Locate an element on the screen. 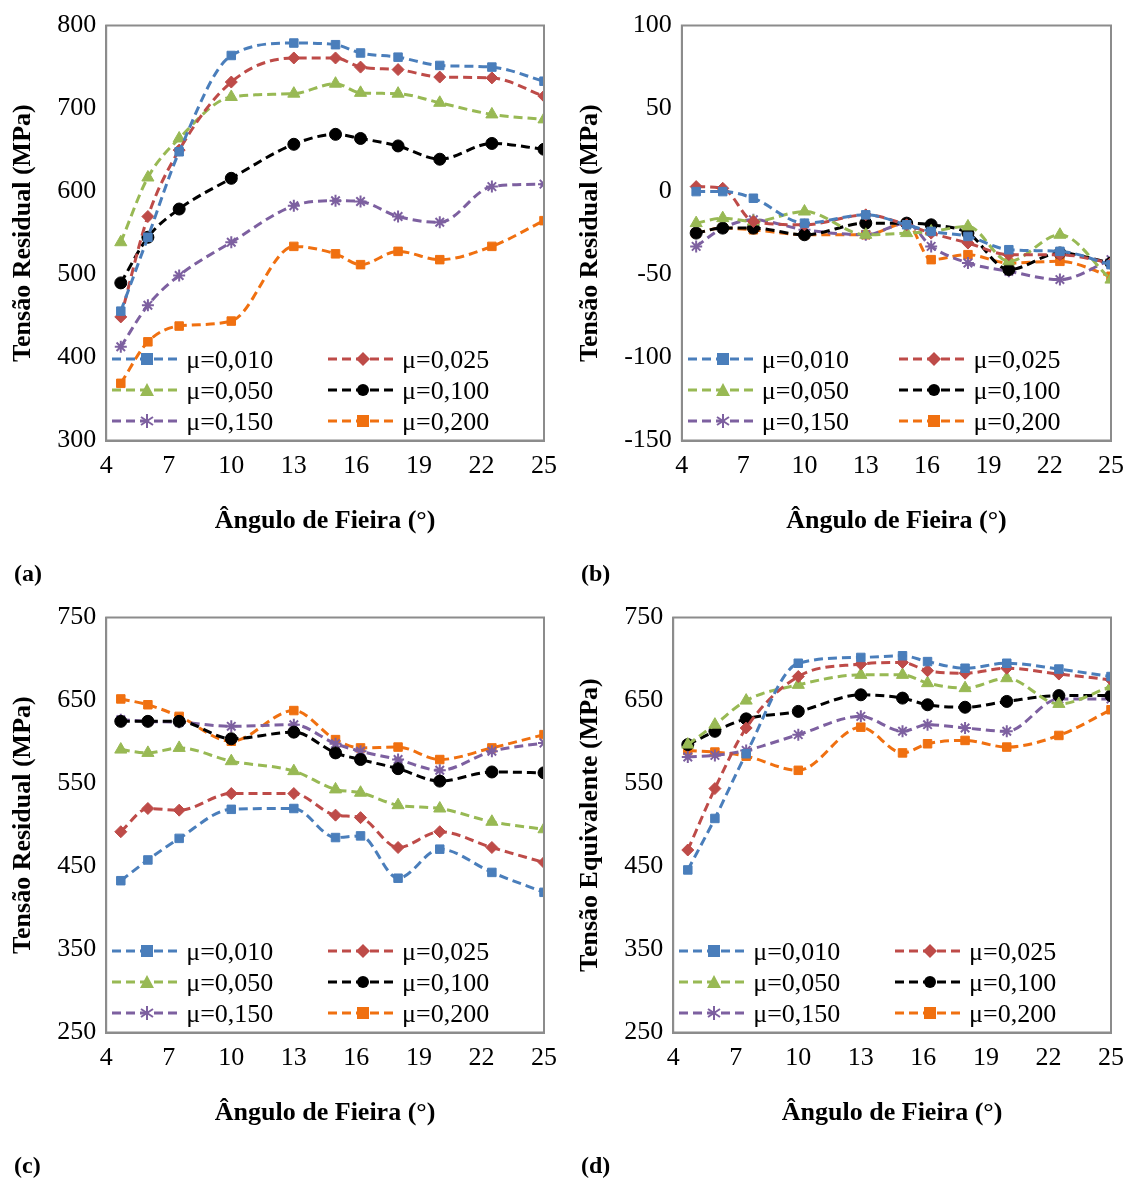 This screenshot has height=1184, width=1135. y-tick-label: 100 is located at coordinates (652, 24).